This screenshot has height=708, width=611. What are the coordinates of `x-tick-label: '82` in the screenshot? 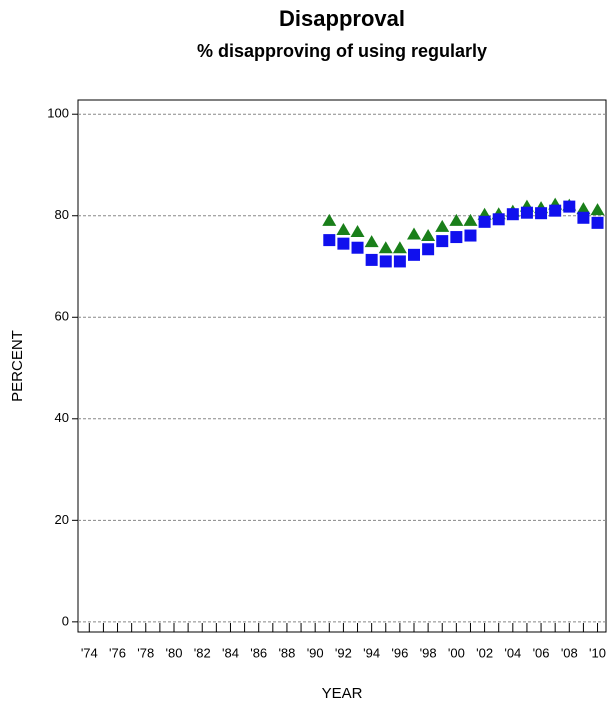 It's located at (202, 652).